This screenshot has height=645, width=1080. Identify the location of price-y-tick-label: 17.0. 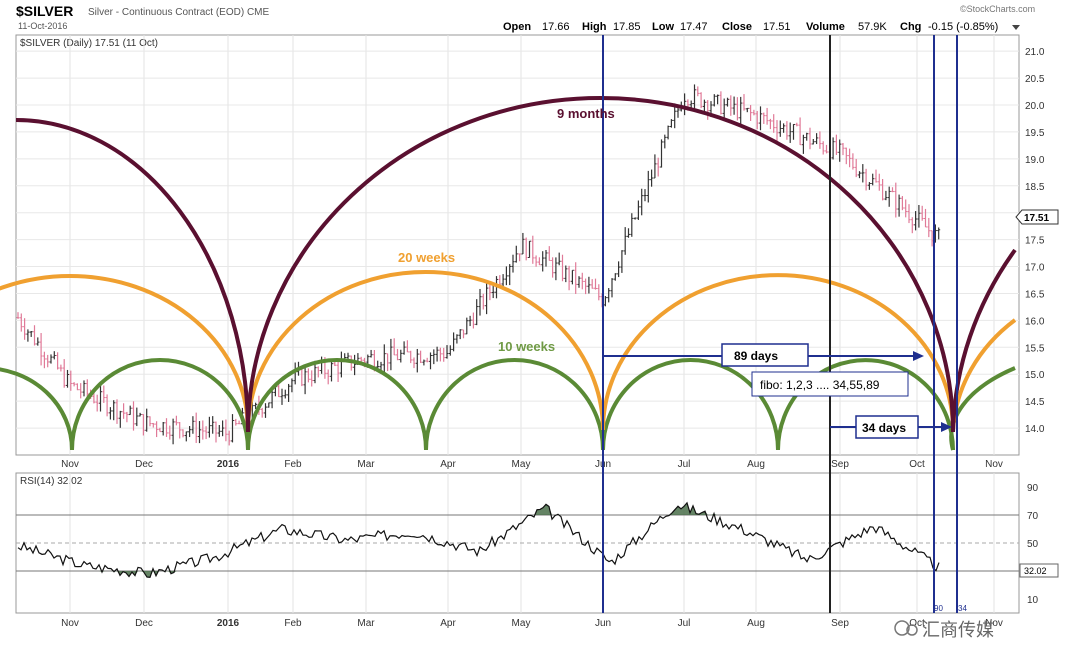
(1035, 268).